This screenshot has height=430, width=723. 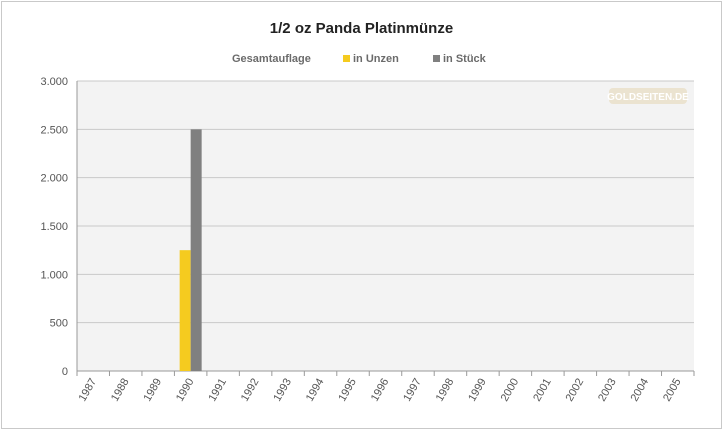 I want to click on legend-item-stueck: in Stück, so click(x=459, y=59).